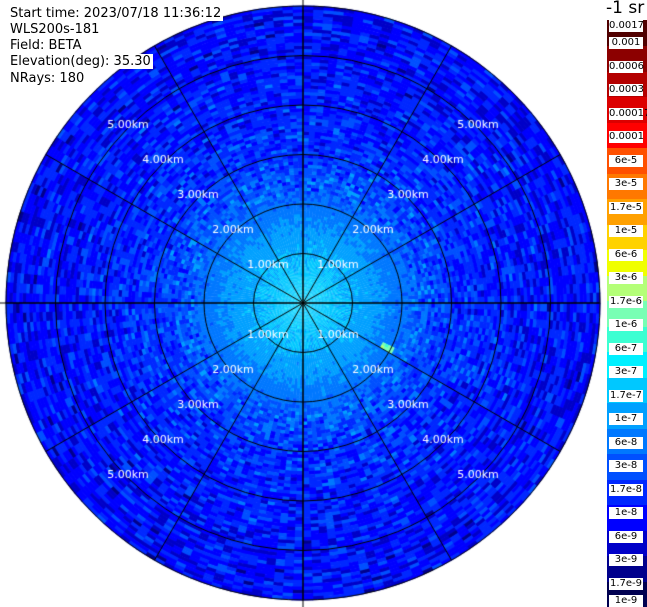 The image size is (647, 607). What do you see at coordinates (626, 90) in the screenshot?
I see `colorbar-tick-label: 0.0003` at bounding box center [626, 90].